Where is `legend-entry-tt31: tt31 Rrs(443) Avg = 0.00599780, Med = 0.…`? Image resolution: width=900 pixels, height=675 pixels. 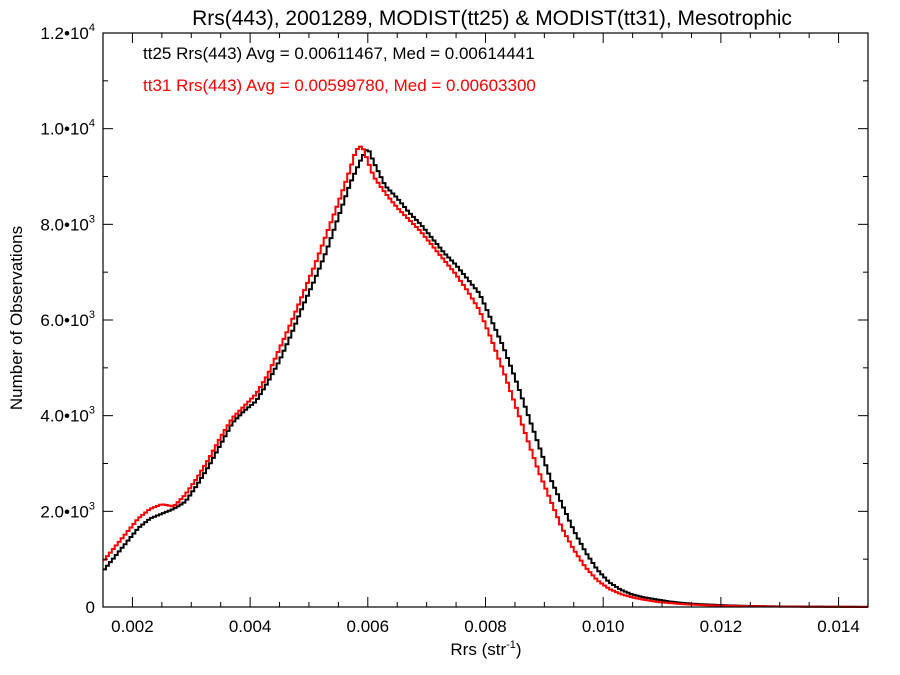 legend-entry-tt31: tt31 Rrs(443) Avg = 0.00599780, Med = 0.… is located at coordinates (339, 85).